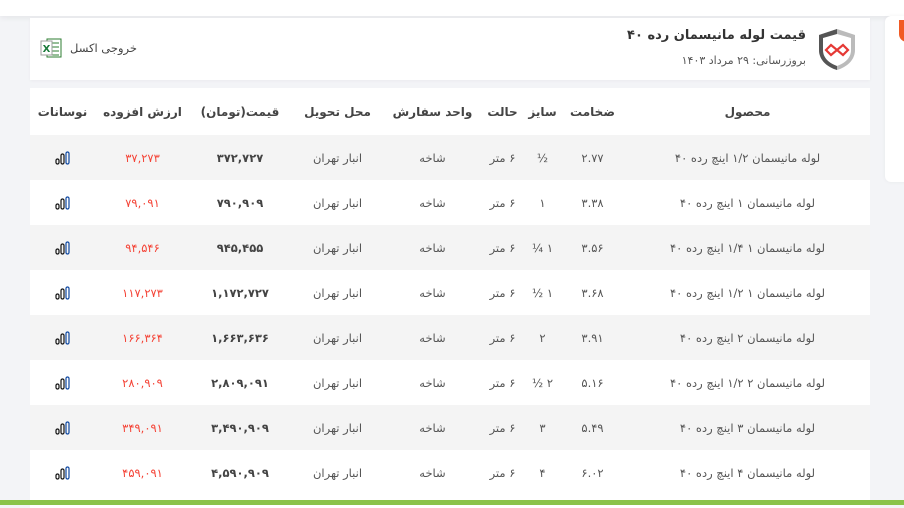 Image resolution: width=904 pixels, height=508 pixels. I want to click on cell-price: ۳۷۲,۷۲۷, so click(240, 157).